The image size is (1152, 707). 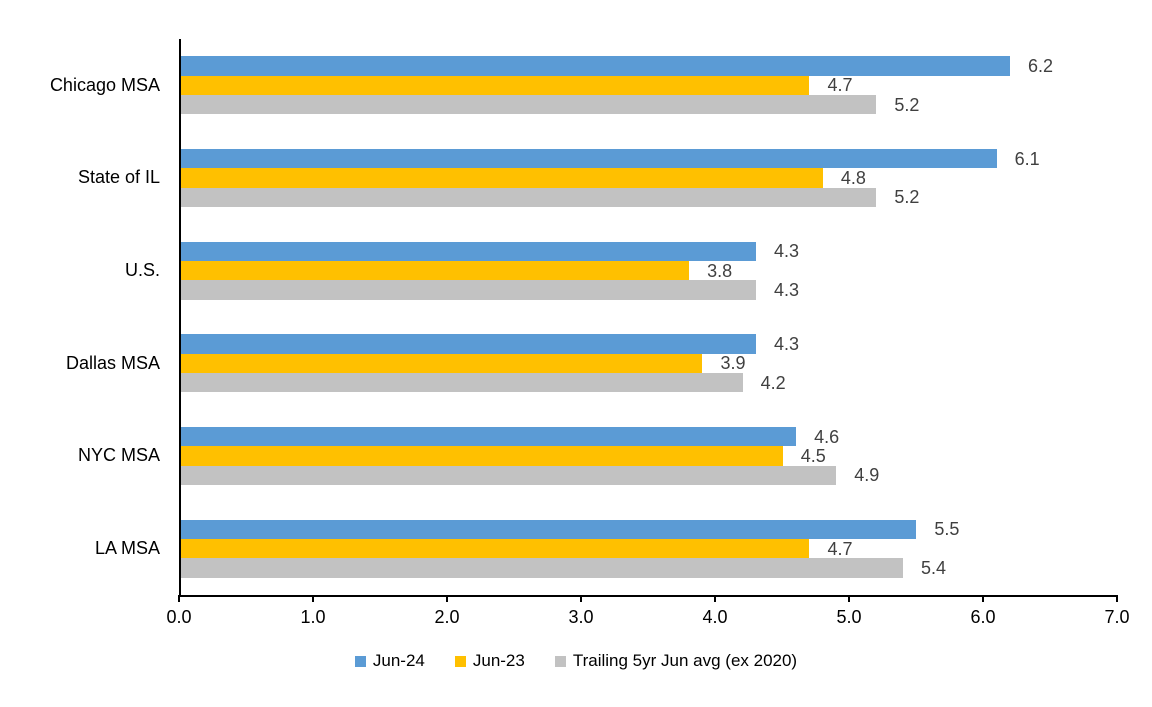 What do you see at coordinates (934, 567) in the screenshot?
I see `bar-value-label: 5.4` at bounding box center [934, 567].